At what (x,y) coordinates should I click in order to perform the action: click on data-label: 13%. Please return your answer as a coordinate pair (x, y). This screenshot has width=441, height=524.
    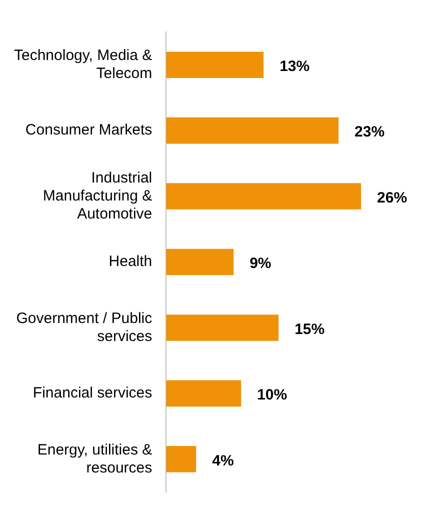
    Looking at the image, I should click on (295, 66).